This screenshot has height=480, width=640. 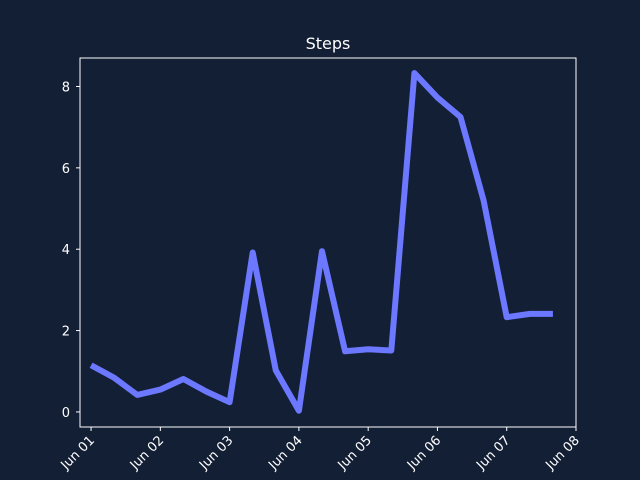 I want to click on x-tick-label: Jun 05, so click(x=355, y=453).